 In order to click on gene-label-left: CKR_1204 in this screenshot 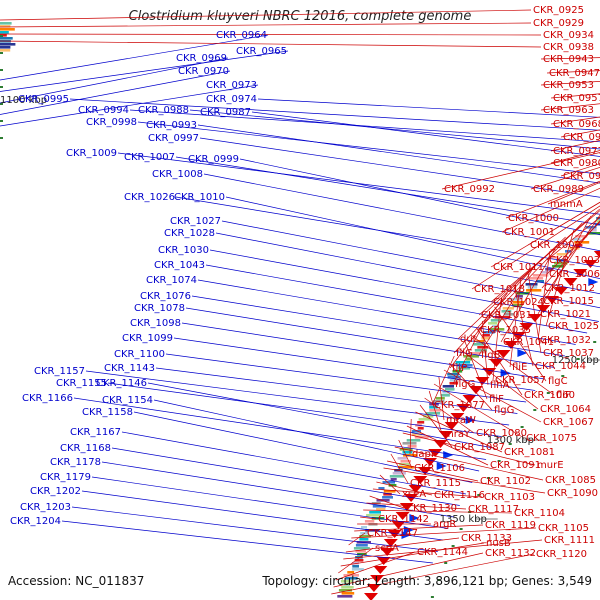, I will do `click(35, 521)`.